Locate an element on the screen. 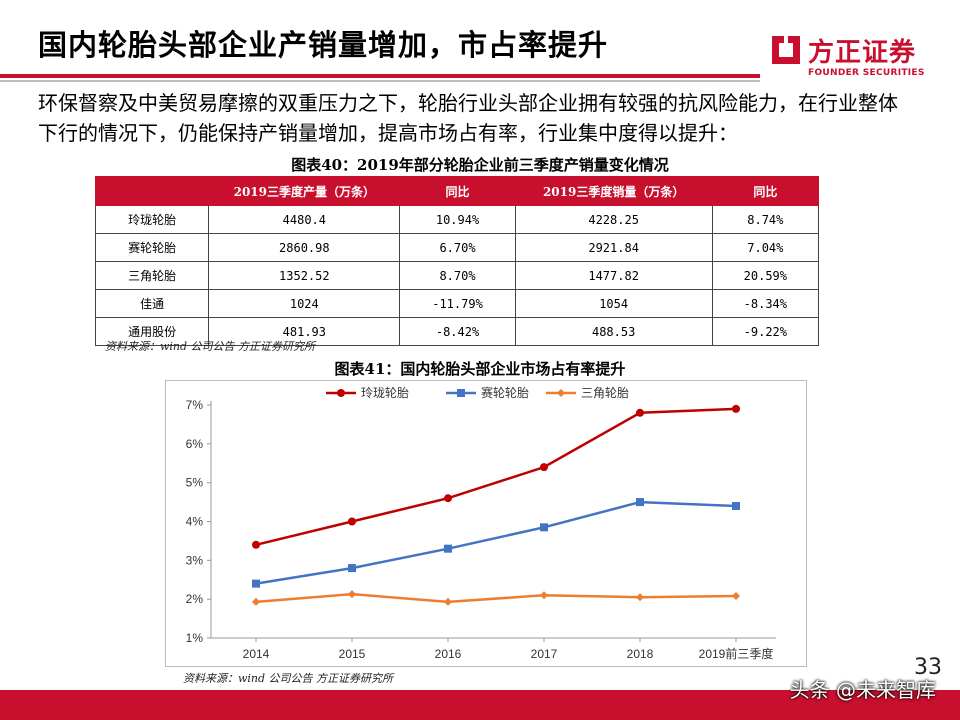 The image size is (960, 720). sales-cell: 2921.84 is located at coordinates (613, 247).